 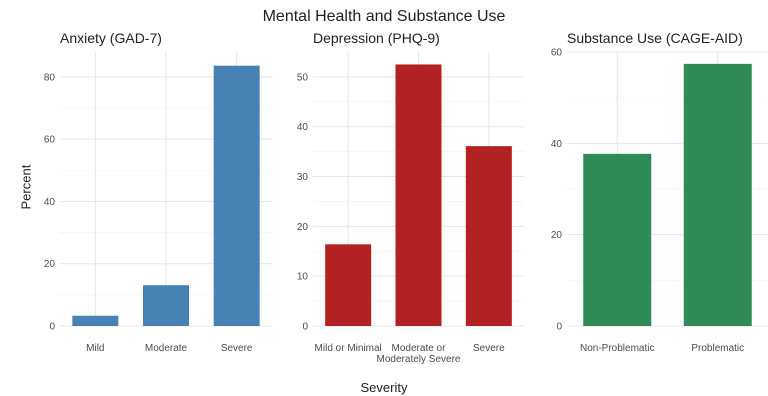 I want to click on y-tick-label: 10, so click(x=303, y=277).